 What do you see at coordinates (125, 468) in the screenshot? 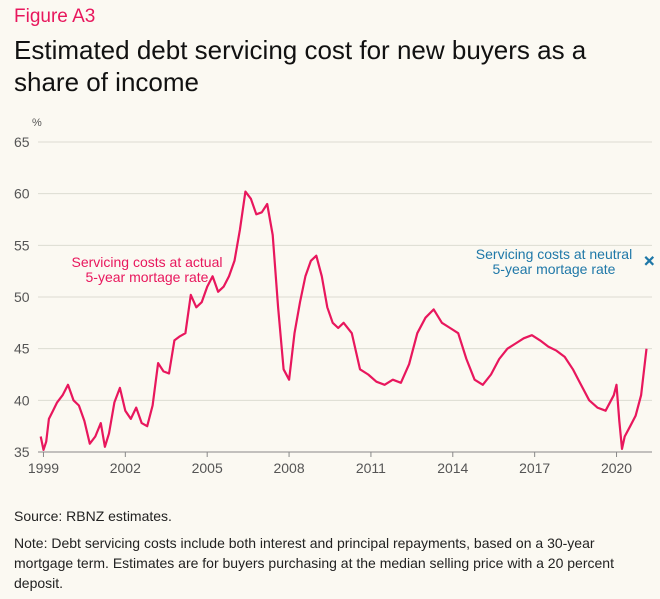
I see `x-tick-label: 2002` at bounding box center [125, 468].